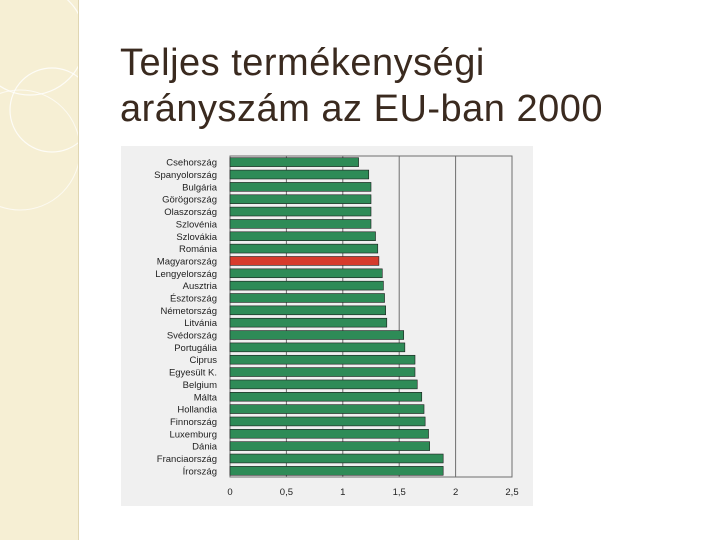 The image size is (720, 540). Describe the element at coordinates (200, 471) in the screenshot. I see `category-label: Írország` at that location.